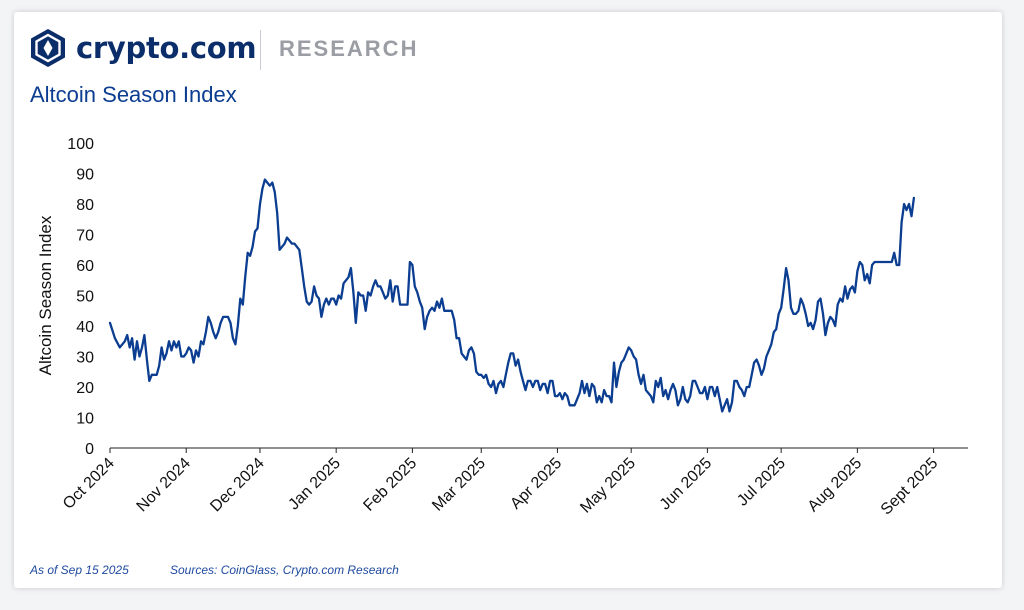 The width and height of the screenshot is (1024, 610). Describe the element at coordinates (85, 297) in the screenshot. I see `y-tick-label: 50` at that location.